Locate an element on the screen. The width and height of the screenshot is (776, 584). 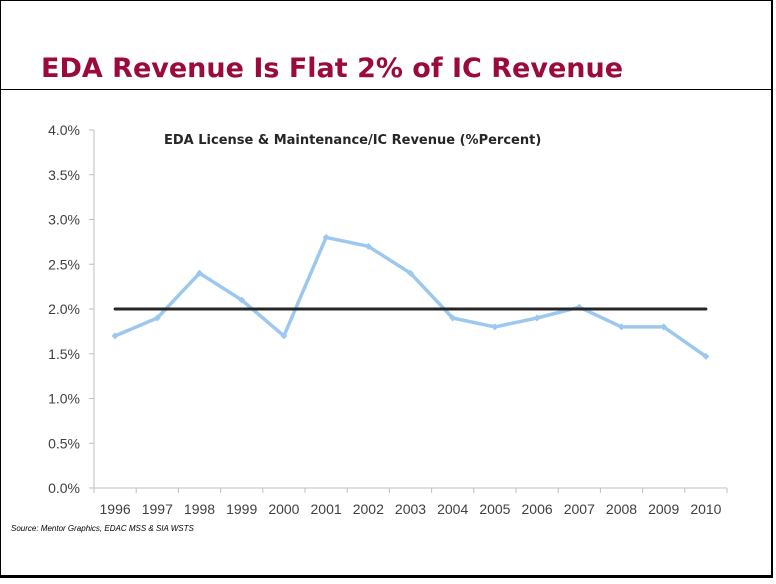
y-tick-labels: 0.0% 0.5% 1.0% 1.5% 2.0% 2.5% 3.0% 3.5% 4.0% is located at coordinates (64, 309).